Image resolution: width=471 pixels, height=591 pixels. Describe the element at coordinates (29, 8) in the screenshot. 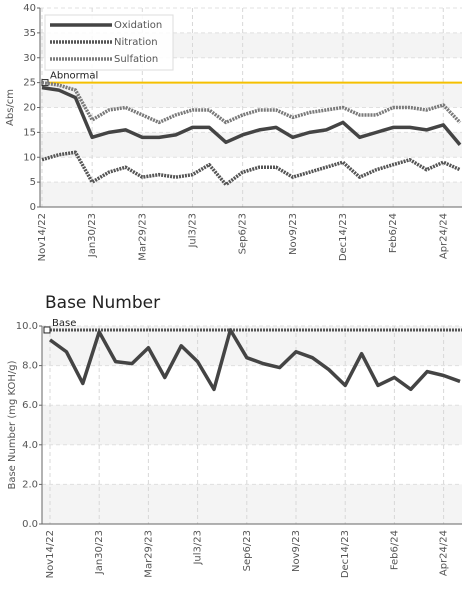

I see `y-tick-label: 40` at that location.